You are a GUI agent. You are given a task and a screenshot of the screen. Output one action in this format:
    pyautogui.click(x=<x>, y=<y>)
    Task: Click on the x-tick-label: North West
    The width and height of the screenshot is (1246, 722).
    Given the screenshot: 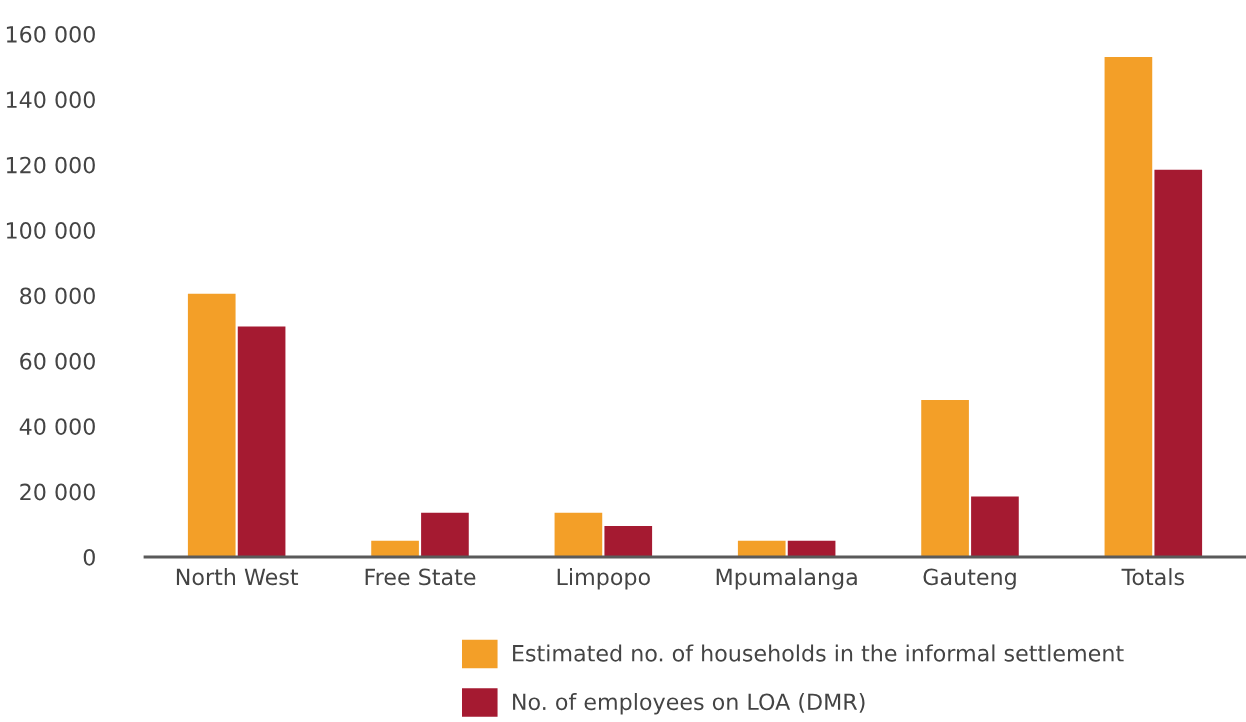 What is the action you would take?
    pyautogui.click(x=237, y=577)
    